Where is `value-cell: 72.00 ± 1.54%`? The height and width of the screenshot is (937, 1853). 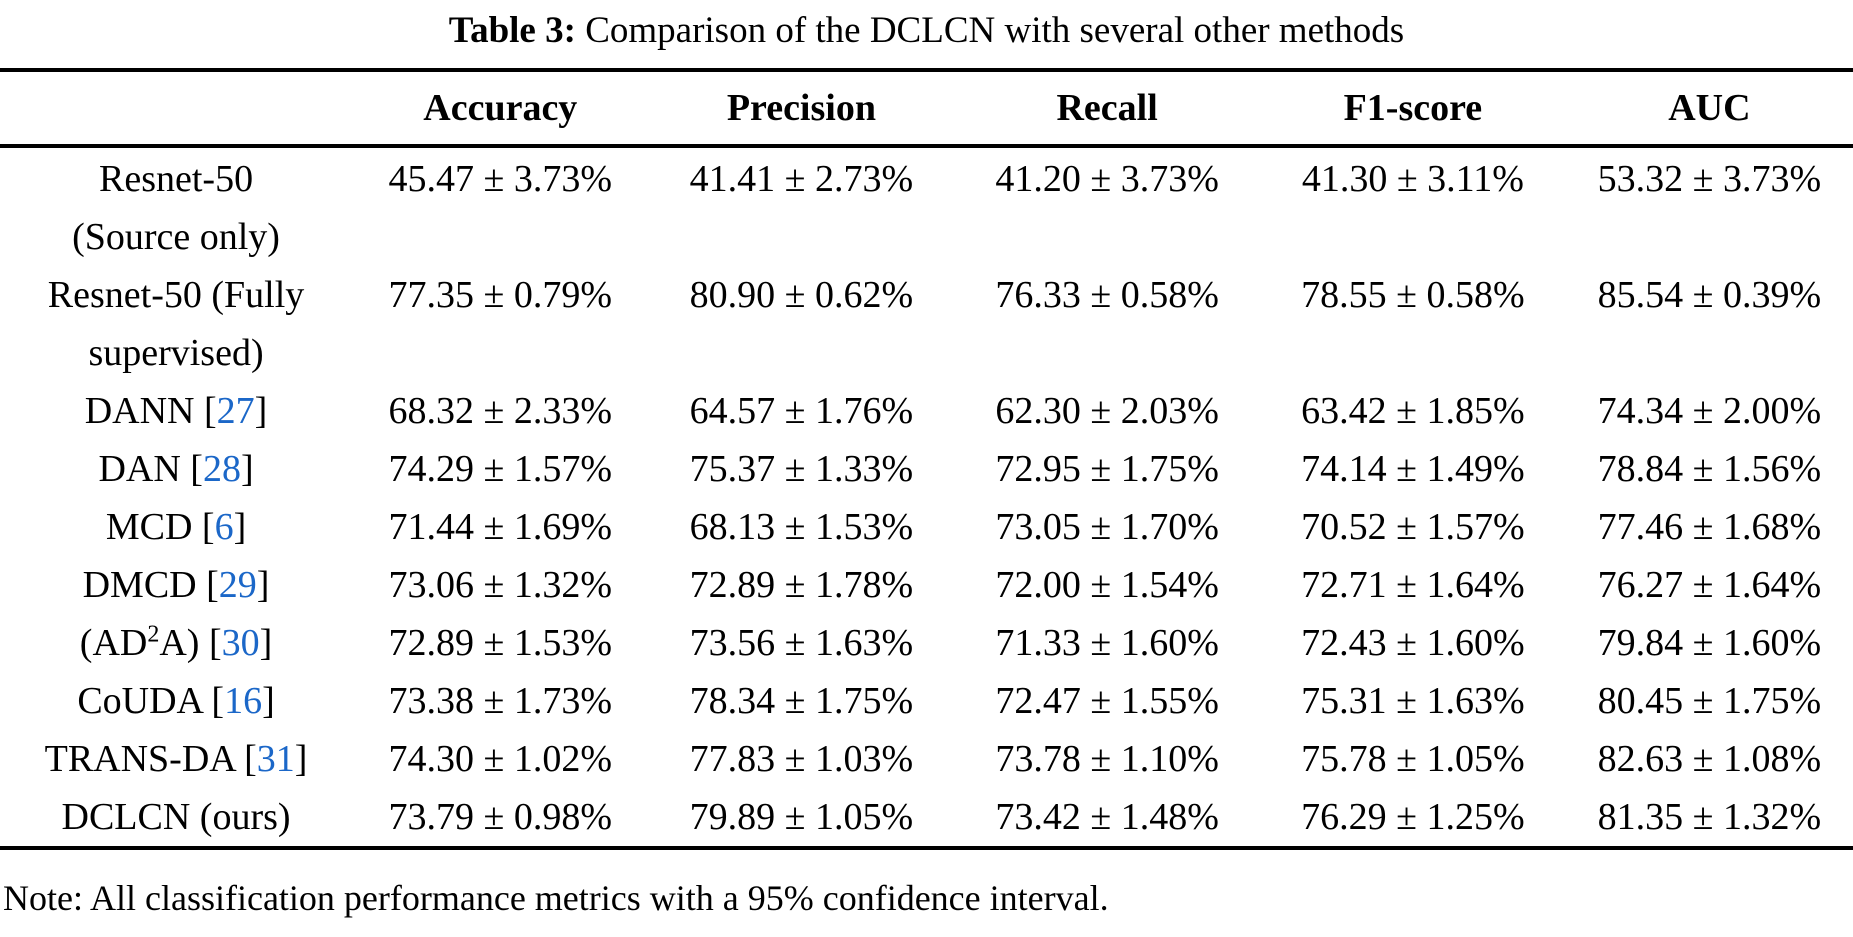
value-cell: 72.00 ± 1.54% is located at coordinates (1107, 585).